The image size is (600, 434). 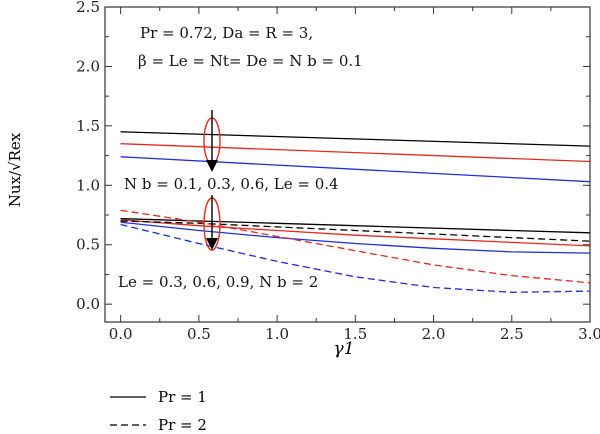 I want to click on nb-annotation: N b = 0.1, 0.3, 0.6, Le = 0.4, so click(x=231, y=184).